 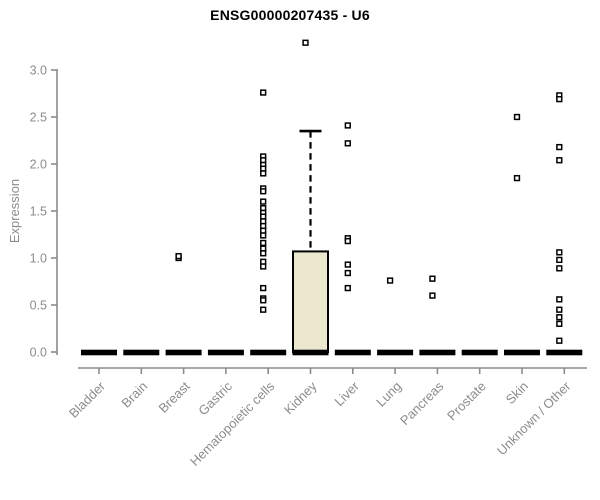 I want to click on y-tick-label: 1.5, so click(x=38, y=212).